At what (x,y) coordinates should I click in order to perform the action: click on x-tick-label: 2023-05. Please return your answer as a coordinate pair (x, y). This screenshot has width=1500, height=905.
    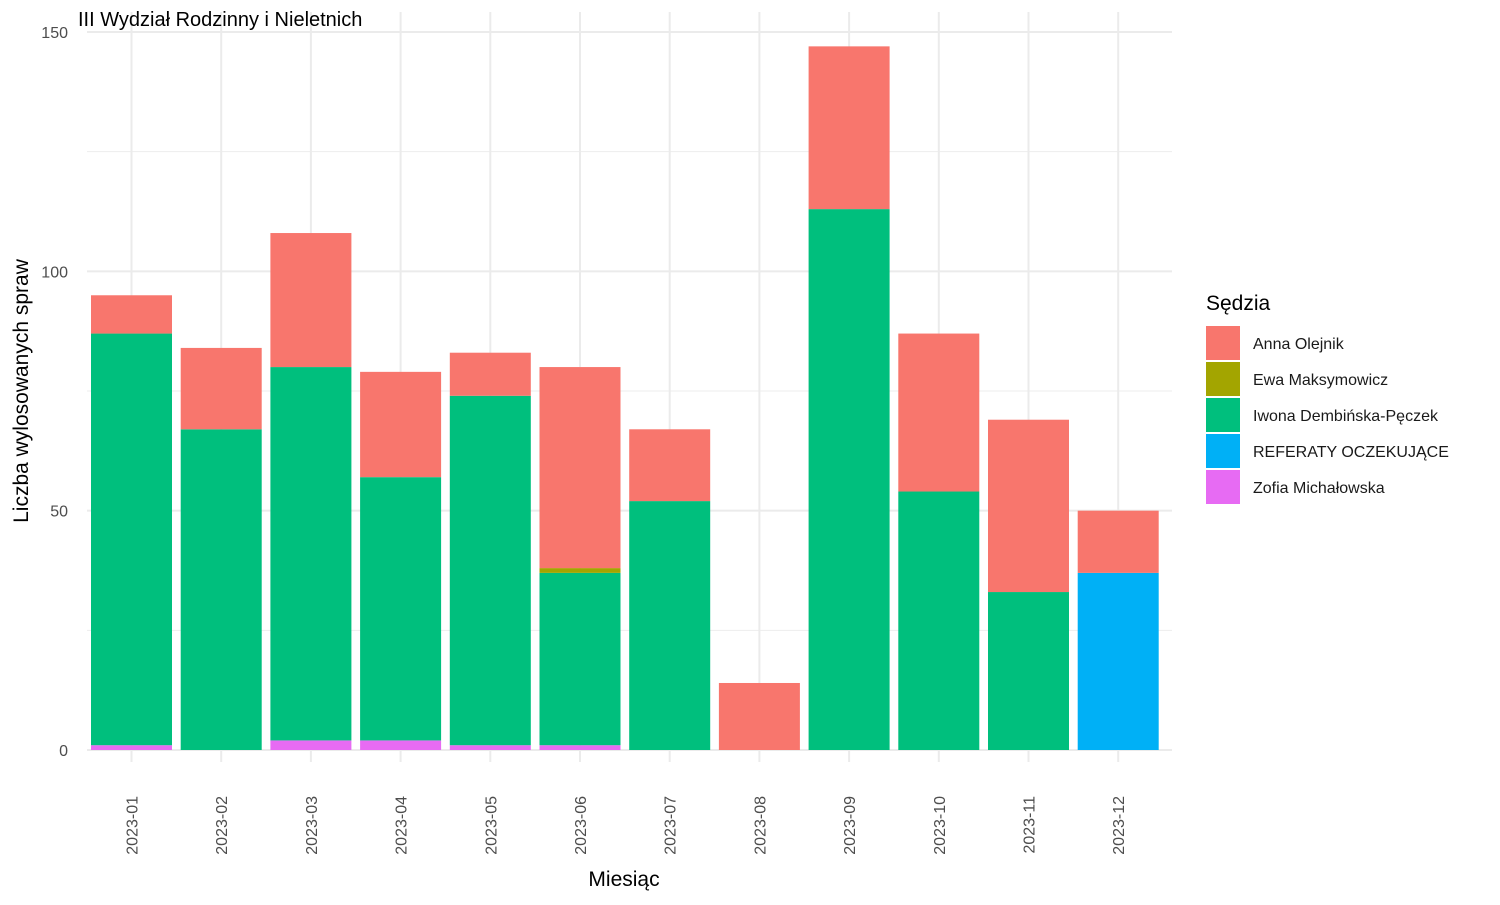
    Looking at the image, I should click on (491, 825).